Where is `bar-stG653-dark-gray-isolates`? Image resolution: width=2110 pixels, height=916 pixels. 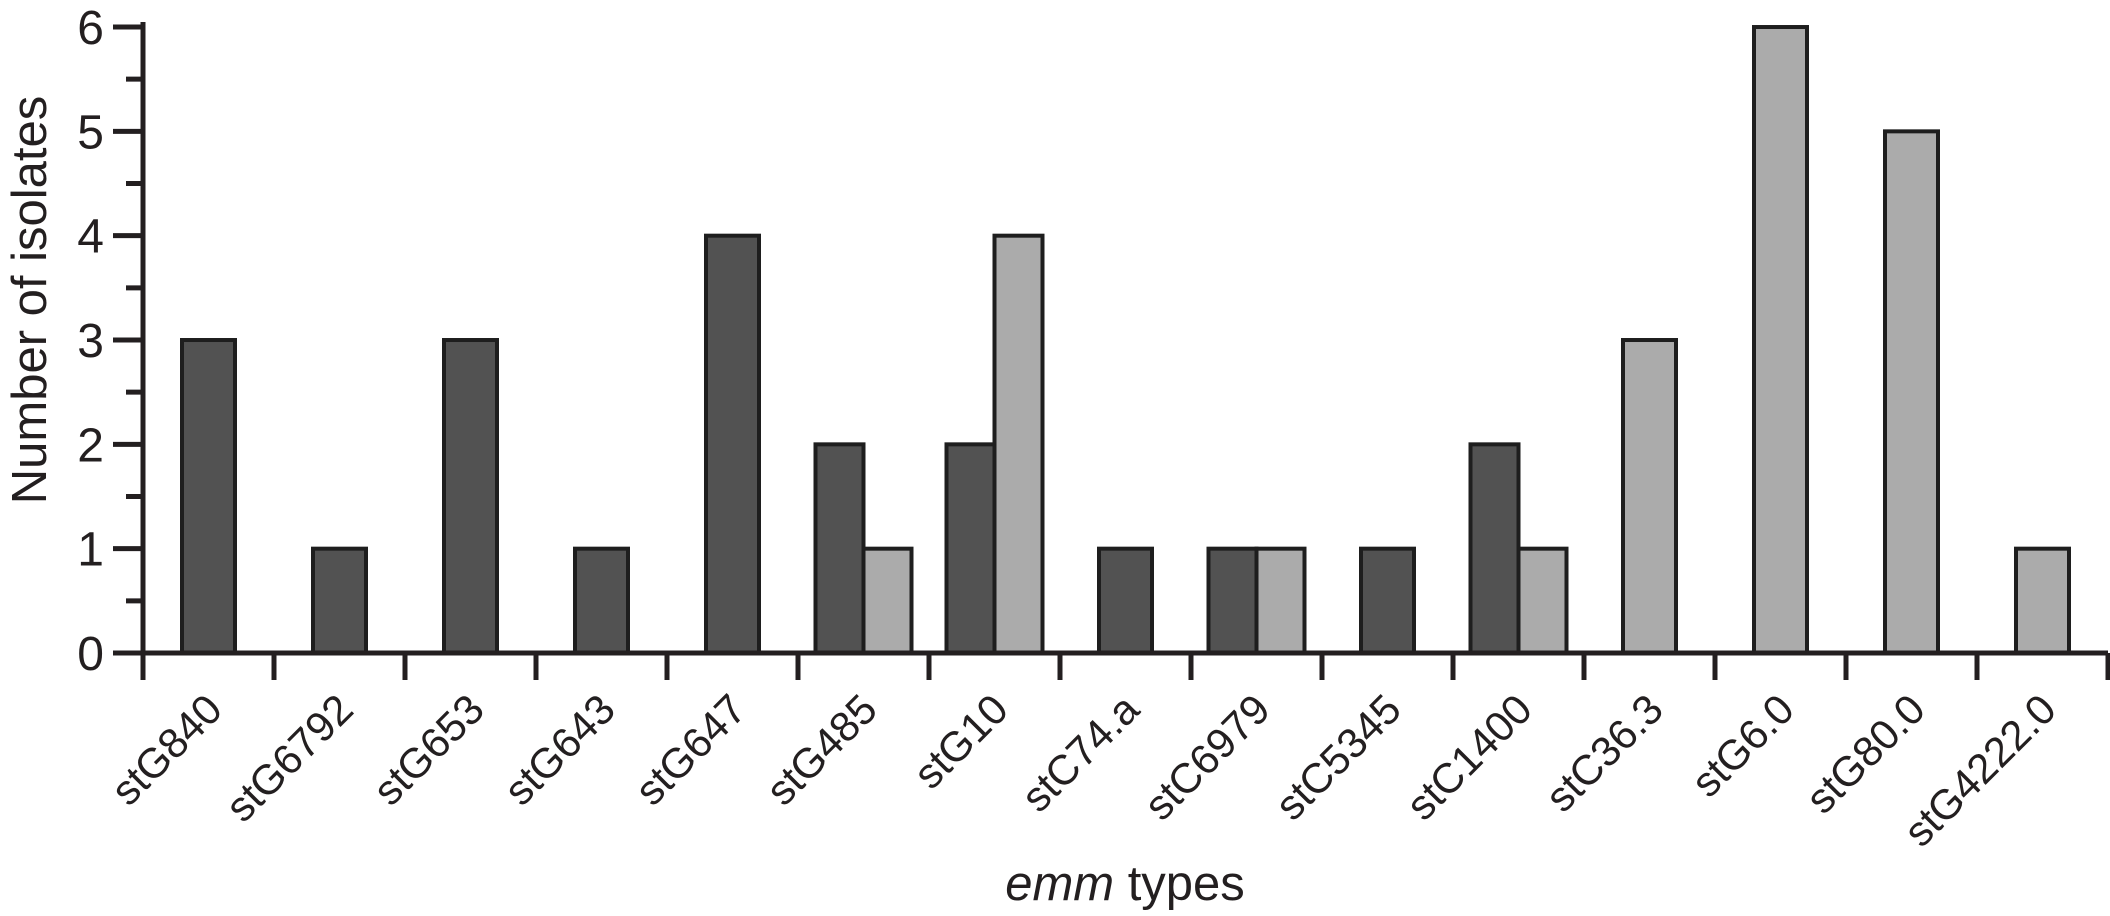
bar-stG653-dark-gray-isolates is located at coordinates (470, 496).